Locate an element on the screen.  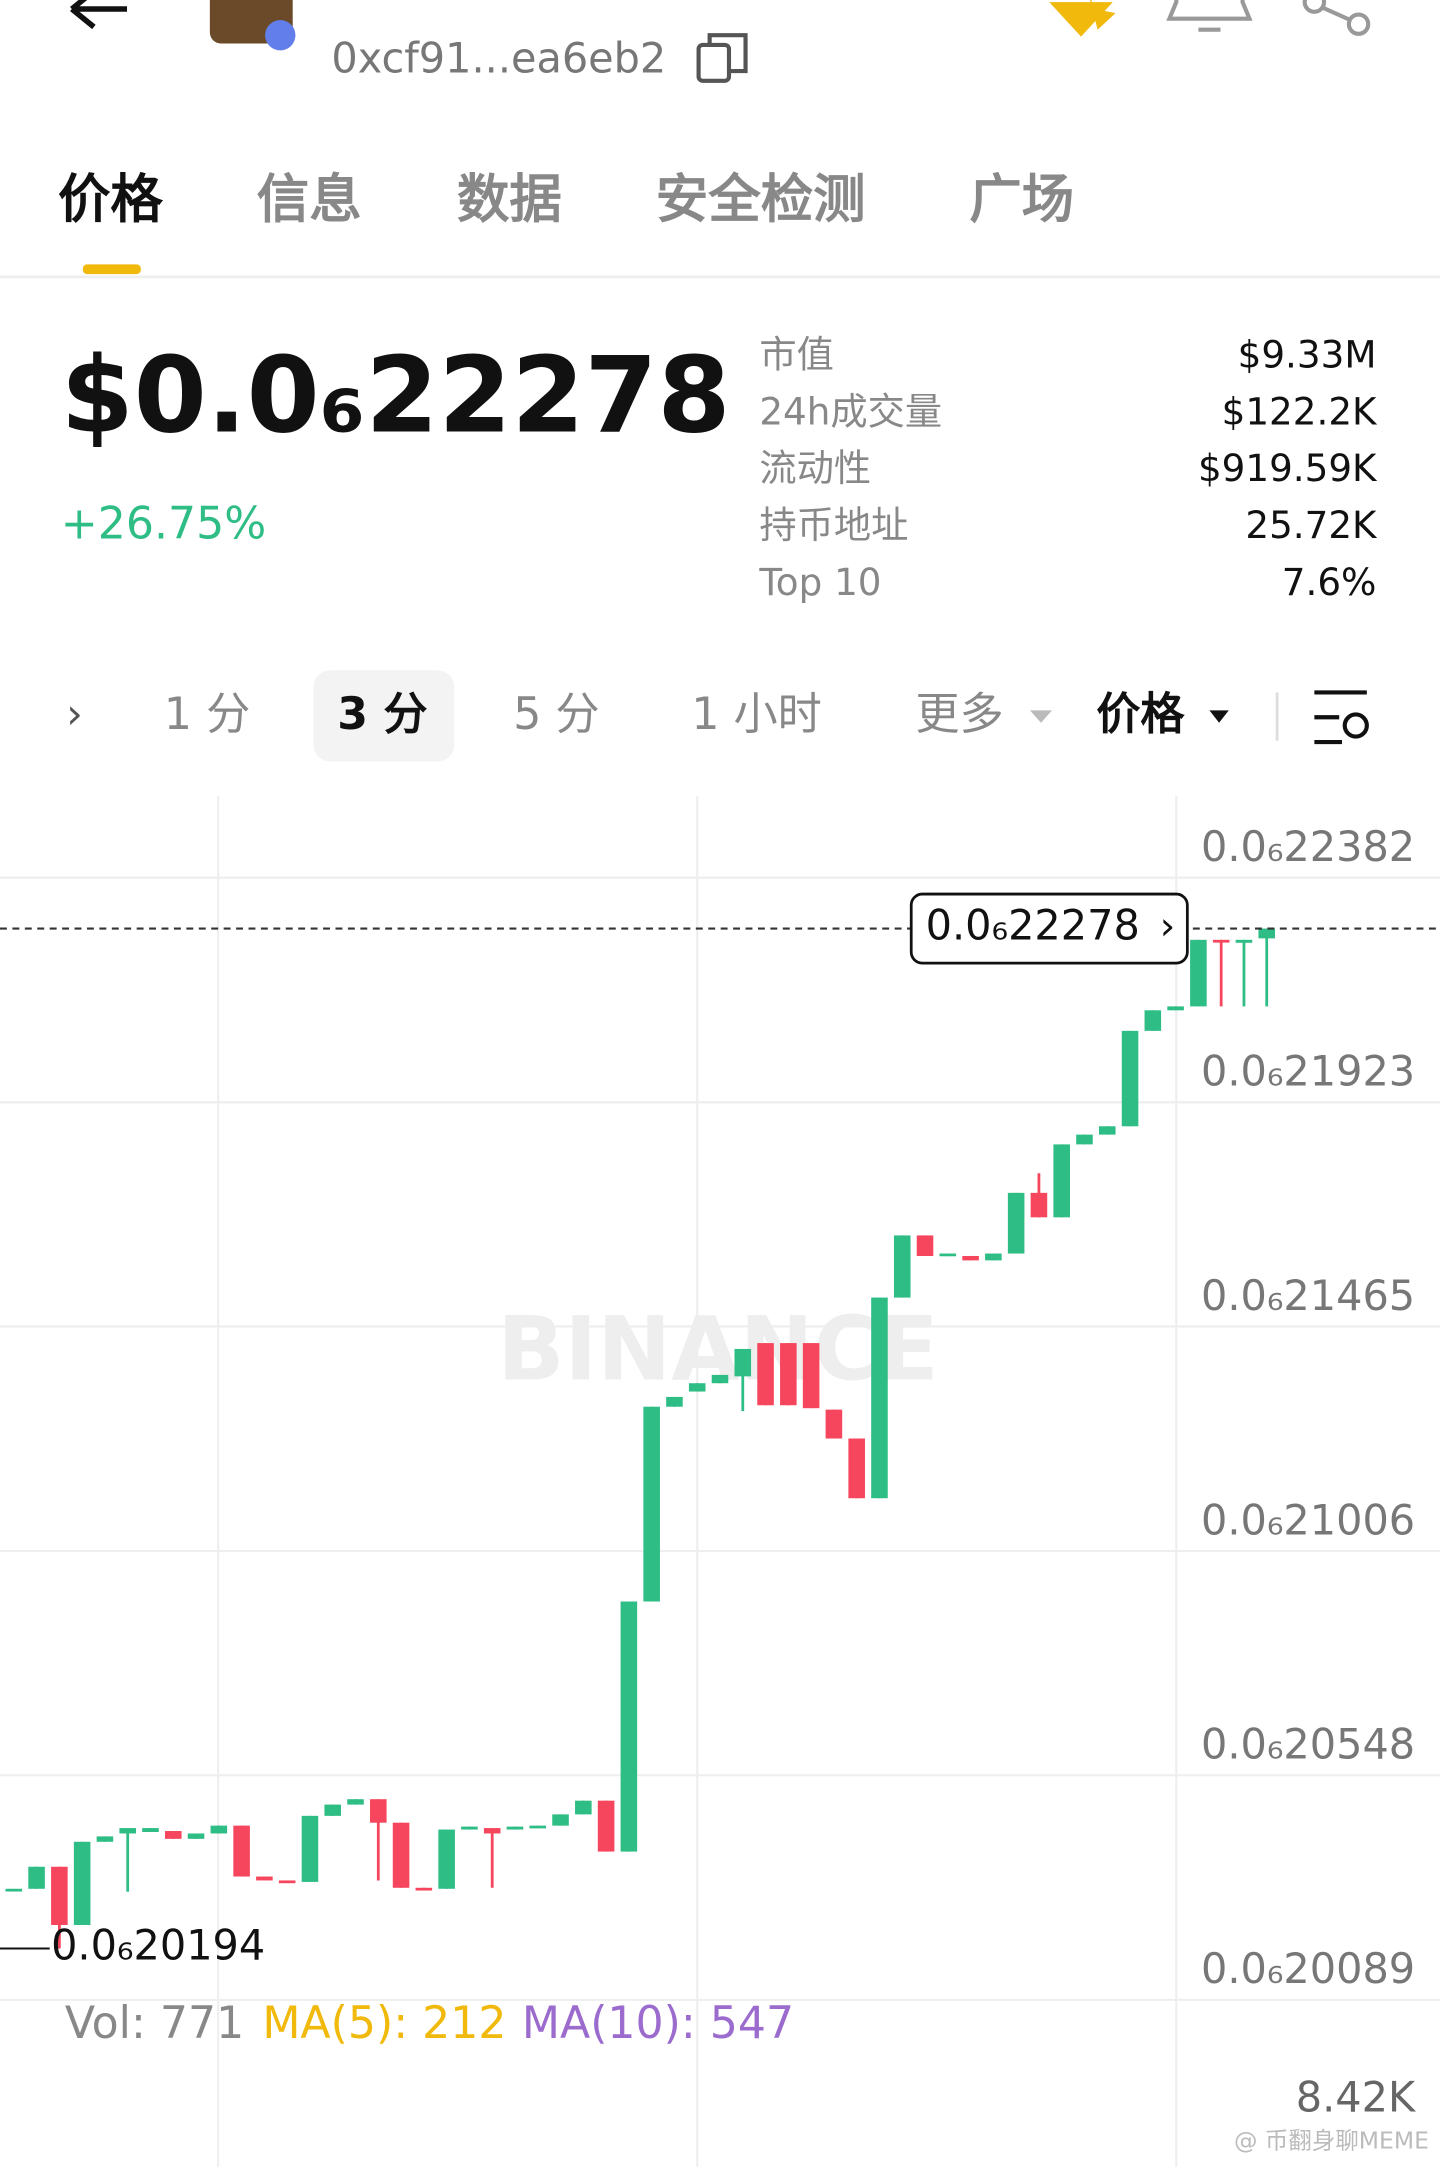
price: $0.0₆22278 is located at coordinates (396, 395).